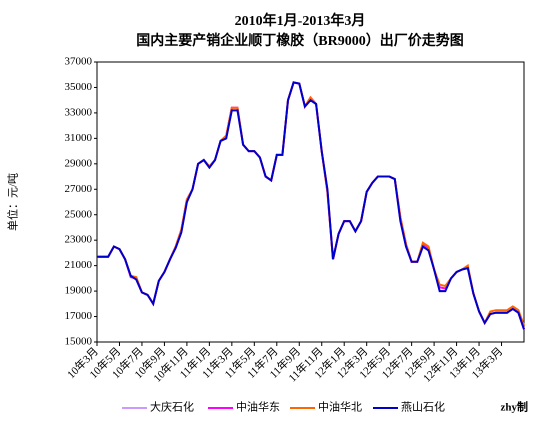 The height and width of the screenshot is (429, 559). I want to click on chart-subtitle: 国内主要产销企业顺丁橡胶（BR9000）出厂价走势图, so click(299, 40).